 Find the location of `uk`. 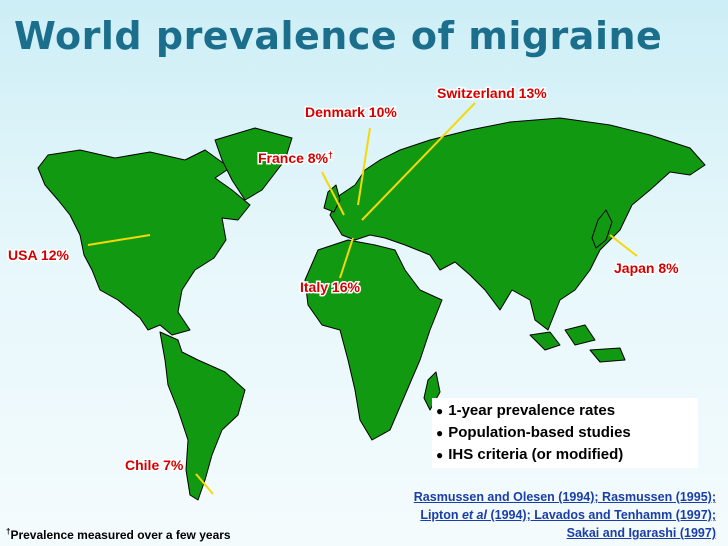

uk is located at coordinates (332, 198).